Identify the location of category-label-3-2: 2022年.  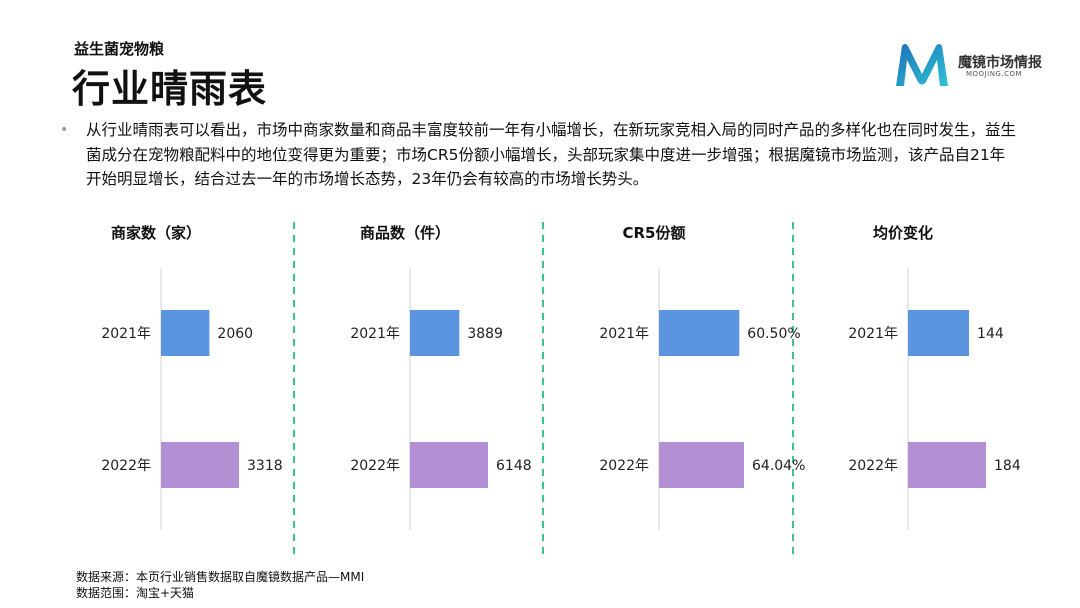
(624, 466).